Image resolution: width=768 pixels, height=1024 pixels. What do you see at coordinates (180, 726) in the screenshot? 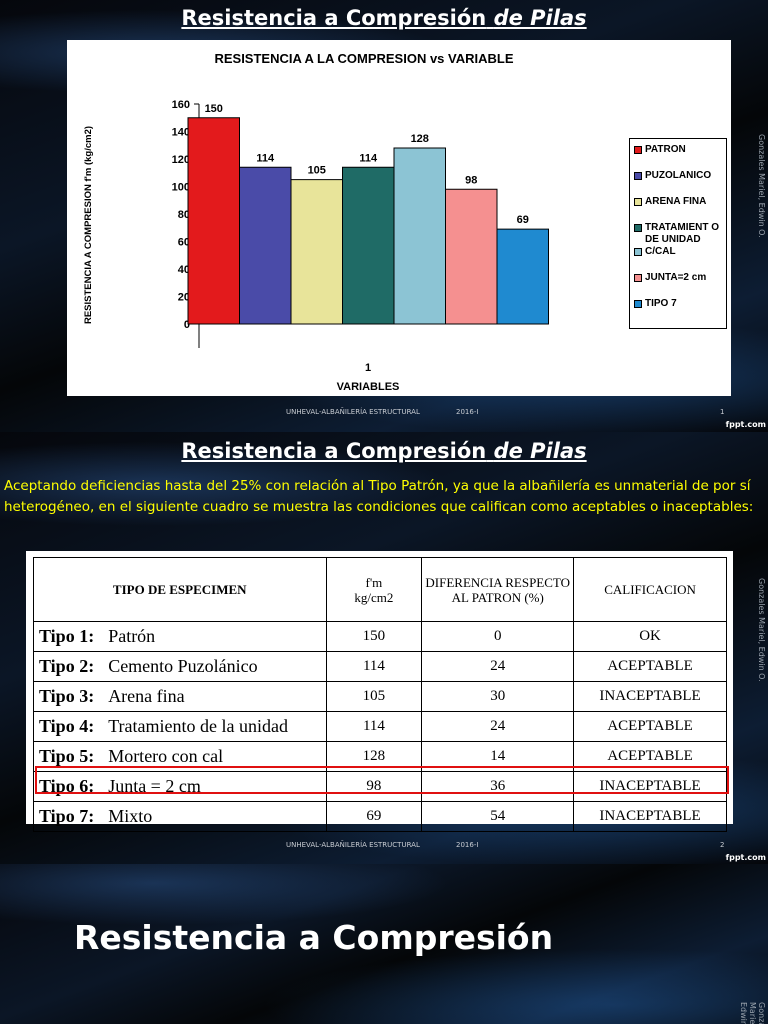
I see `cell-tipo: Tipo 4: Tratamiento de la unidad` at bounding box center [180, 726].